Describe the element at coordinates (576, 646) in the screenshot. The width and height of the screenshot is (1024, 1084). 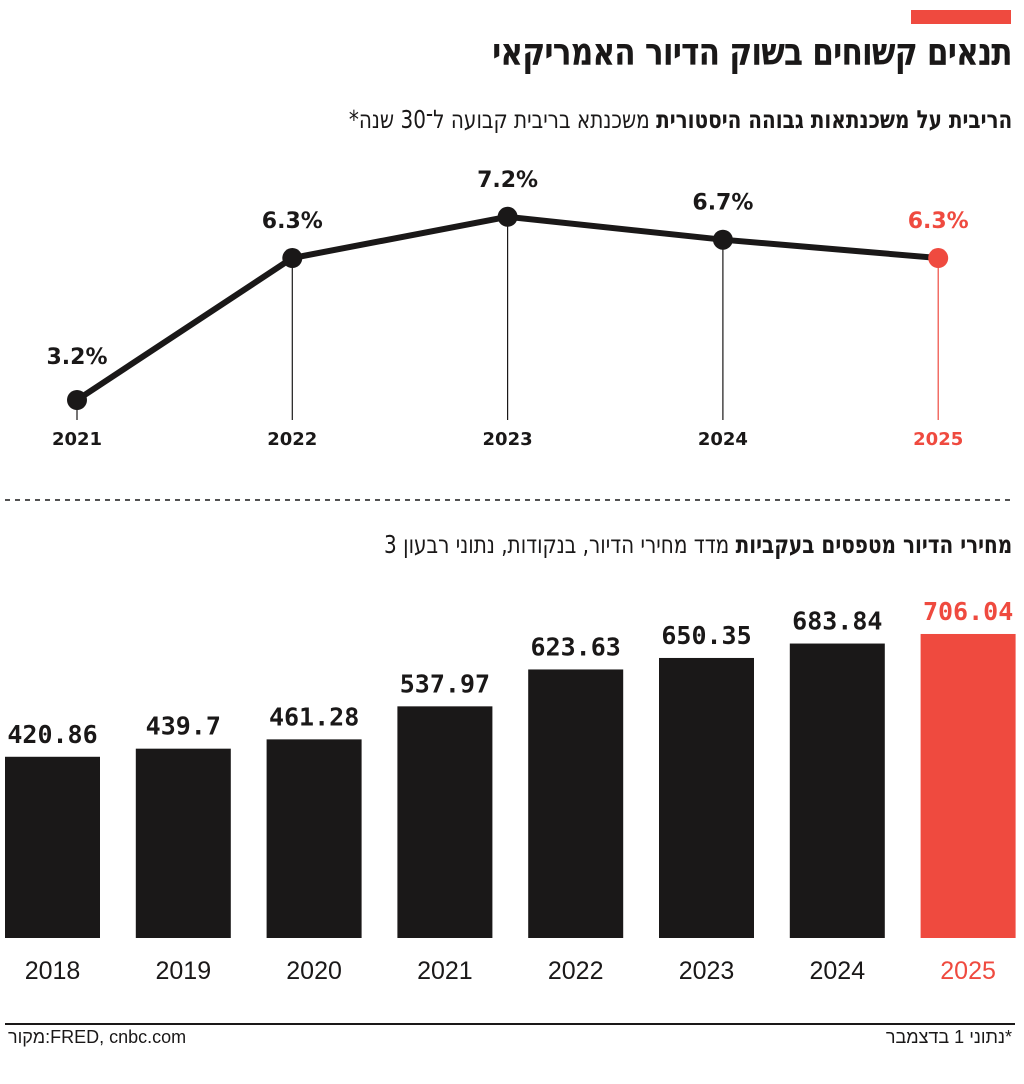
I see `bar-value-label: 623.63` at that location.